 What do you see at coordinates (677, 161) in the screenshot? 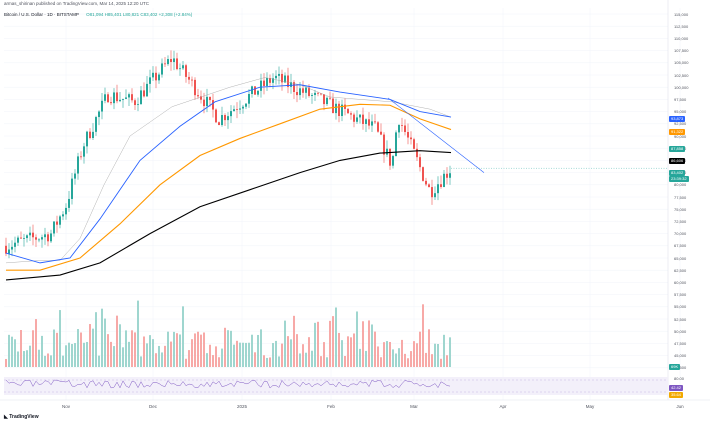
I see `price-label: 86,606` at bounding box center [677, 161].